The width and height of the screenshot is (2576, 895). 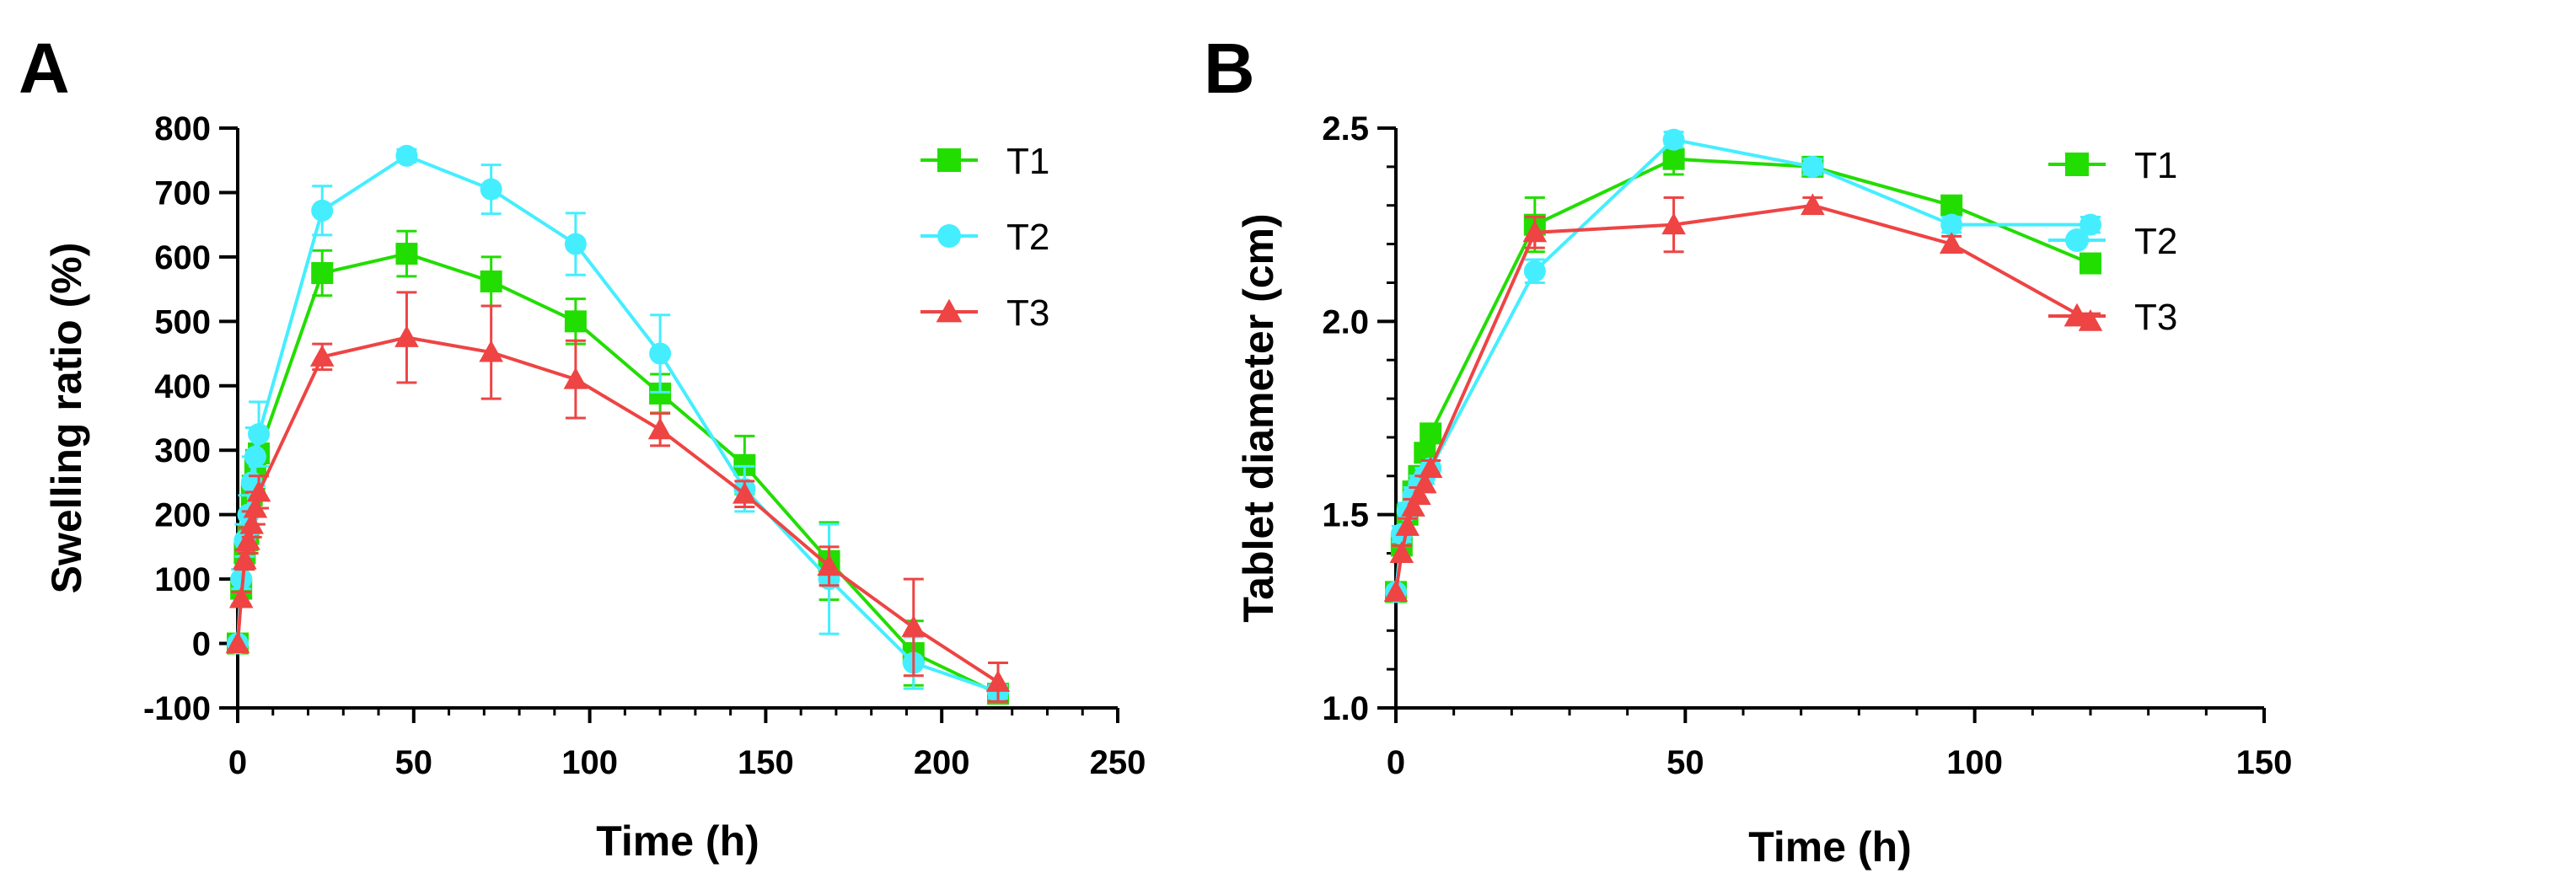 I want to click on panel-b-x-tick-label: 50, so click(x=1685, y=762).